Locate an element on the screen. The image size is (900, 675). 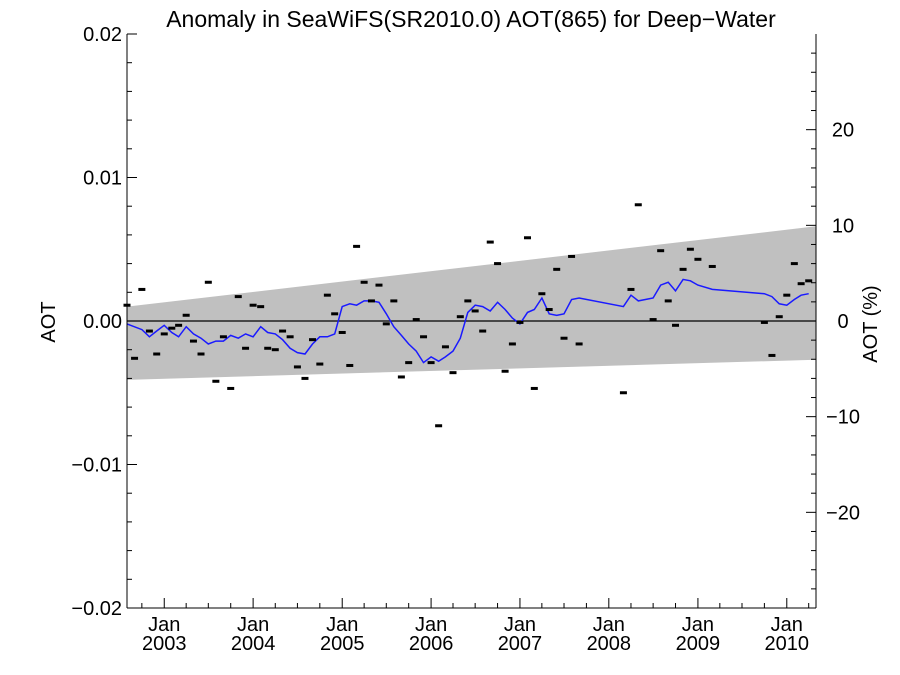
y2-tick-label: 0 is located at coordinates (842, 322).